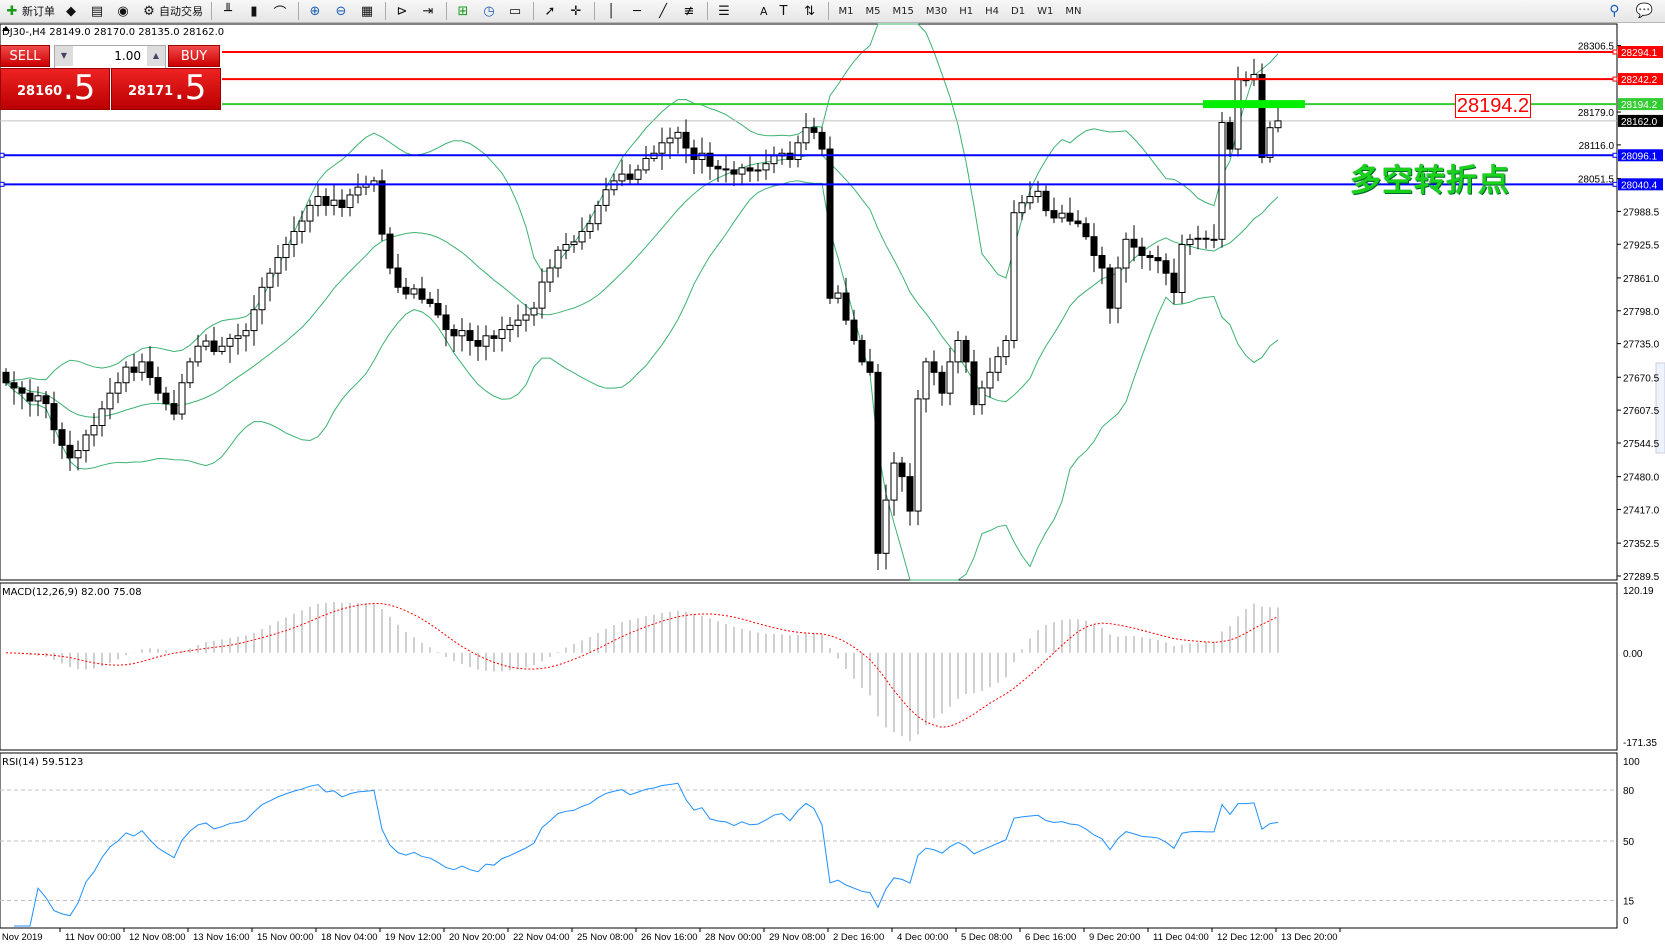 The image size is (1665, 947). What do you see at coordinates (124, 11) in the screenshot?
I see `signal-button: ◉` at bounding box center [124, 11].